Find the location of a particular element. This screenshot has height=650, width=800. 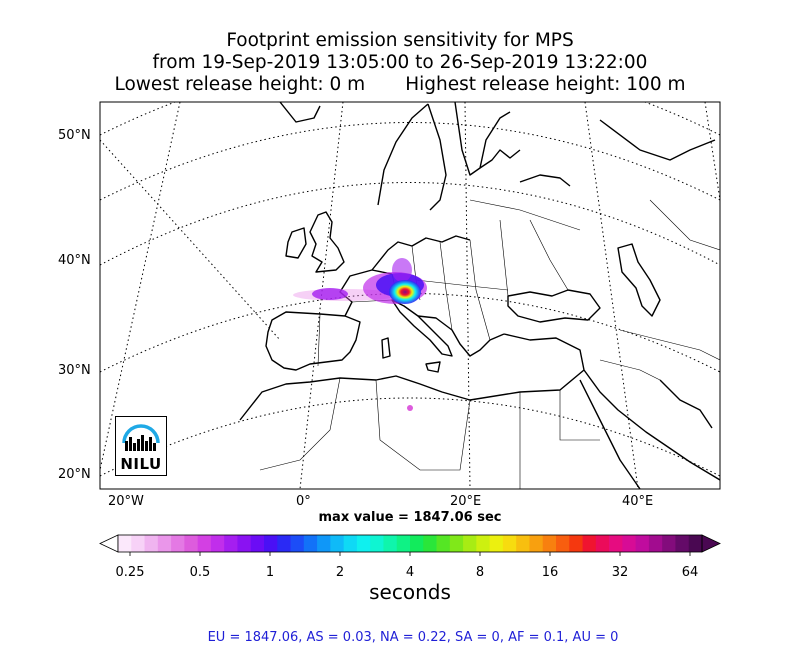

colorbar-tick-label: 8 is located at coordinates (480, 572).